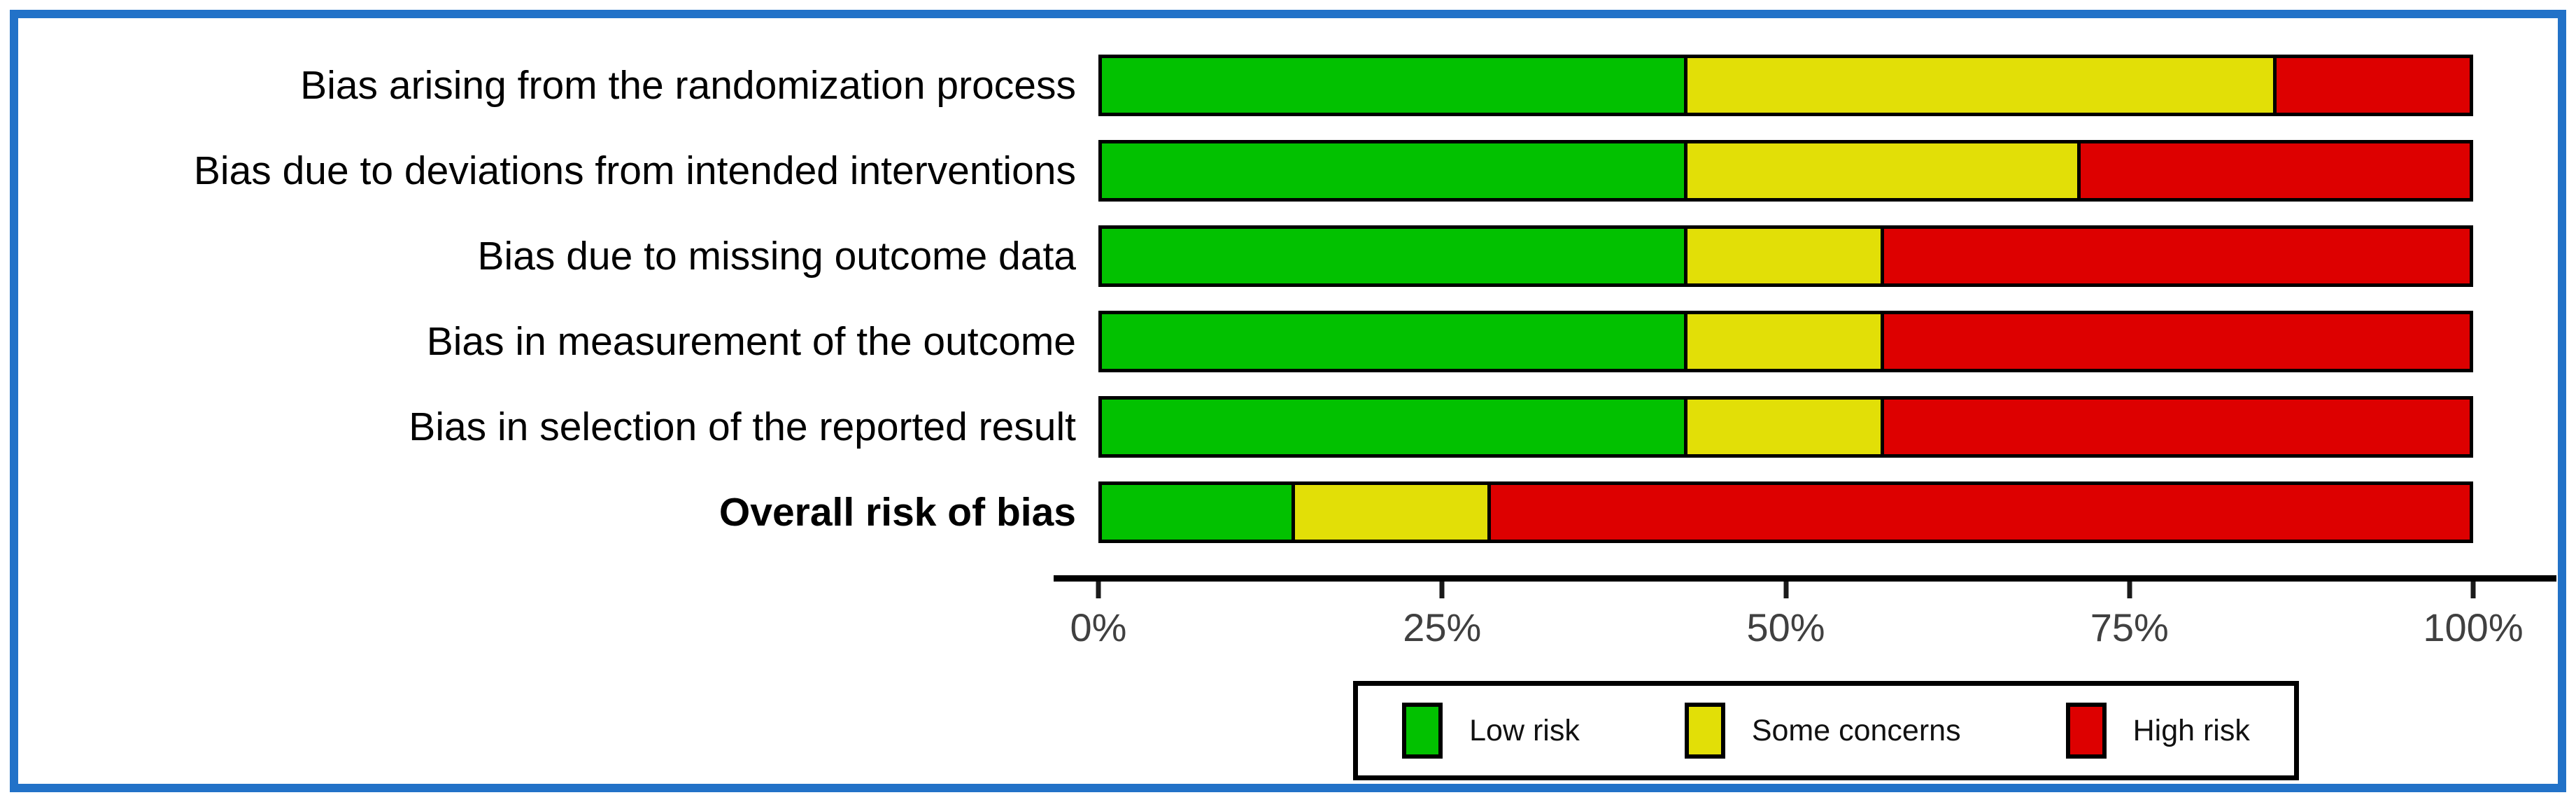 This screenshot has width=2576, height=802. What do you see at coordinates (1785, 627) in the screenshot?
I see `x-axis-tick-label: 50%` at bounding box center [1785, 627].